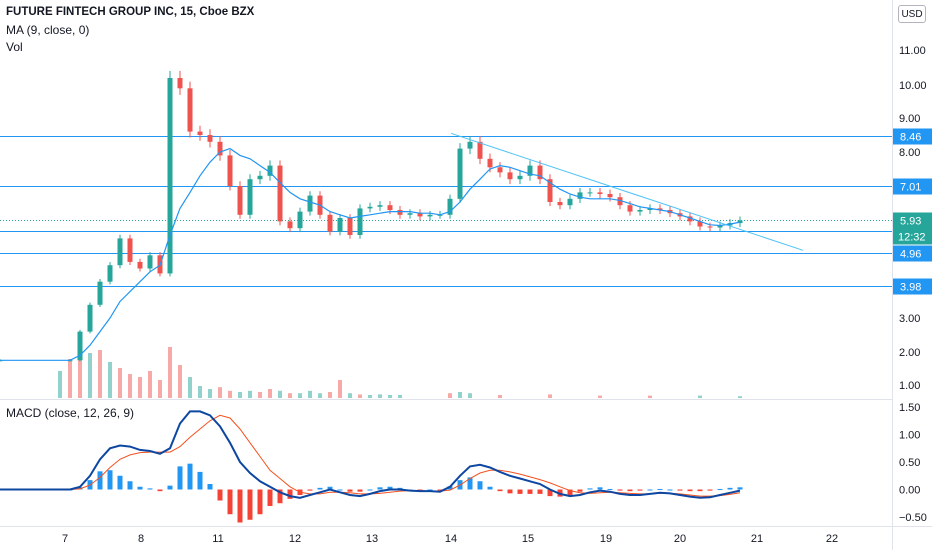  I want to click on volume-legend: Vol, so click(14, 47).